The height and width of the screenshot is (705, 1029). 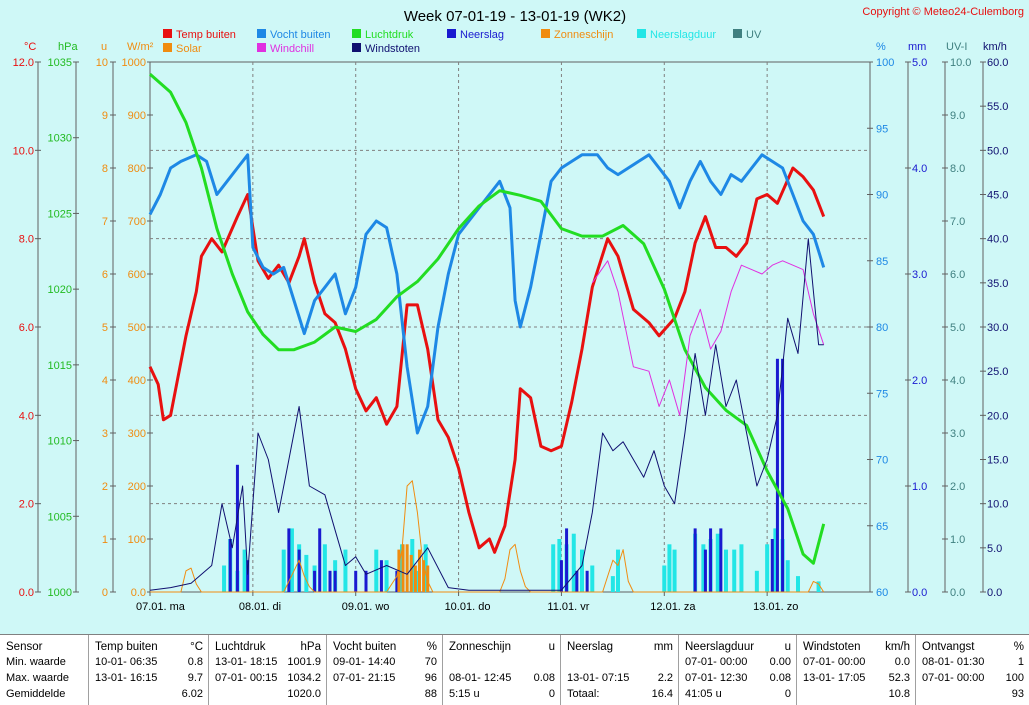 I want to click on axis-unit-label: %, so click(x=881, y=47).